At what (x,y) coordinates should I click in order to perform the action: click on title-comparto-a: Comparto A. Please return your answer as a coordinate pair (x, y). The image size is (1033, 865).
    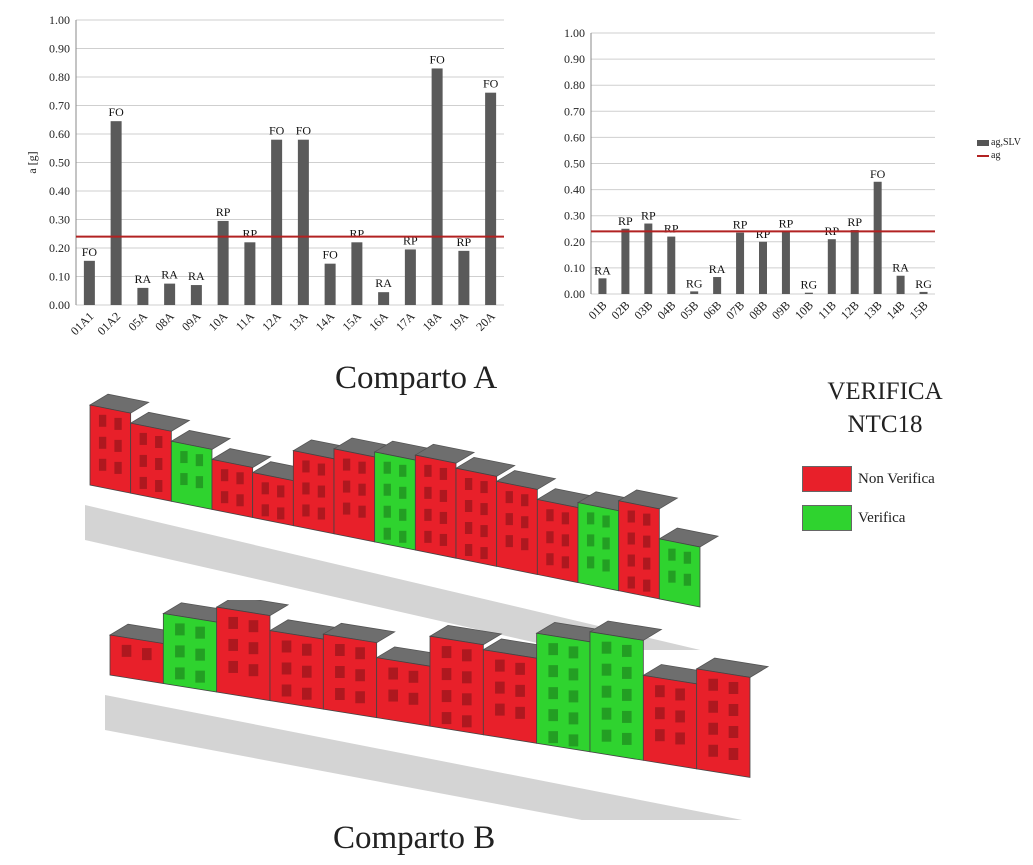
    Looking at the image, I should click on (416, 378).